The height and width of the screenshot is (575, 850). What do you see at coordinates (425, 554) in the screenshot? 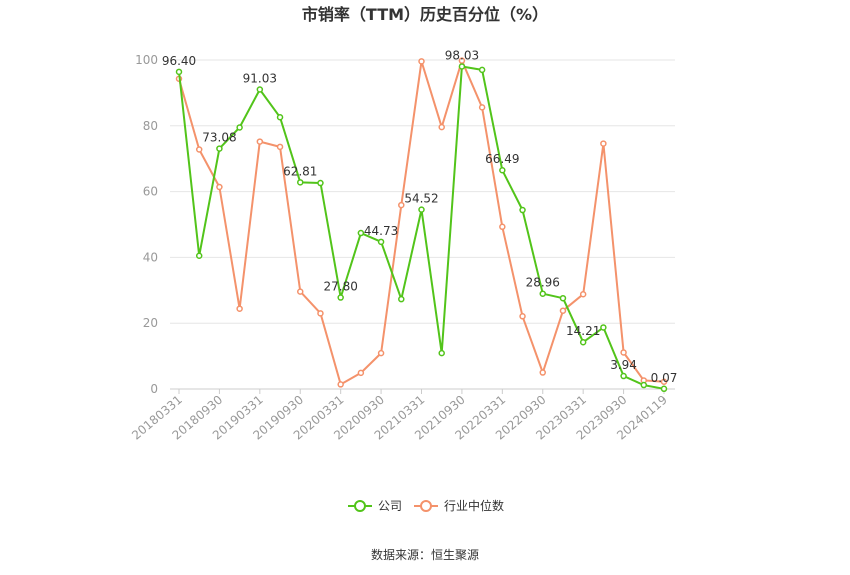
I see `source-note: 数据来源：恒生聚源` at bounding box center [425, 554].